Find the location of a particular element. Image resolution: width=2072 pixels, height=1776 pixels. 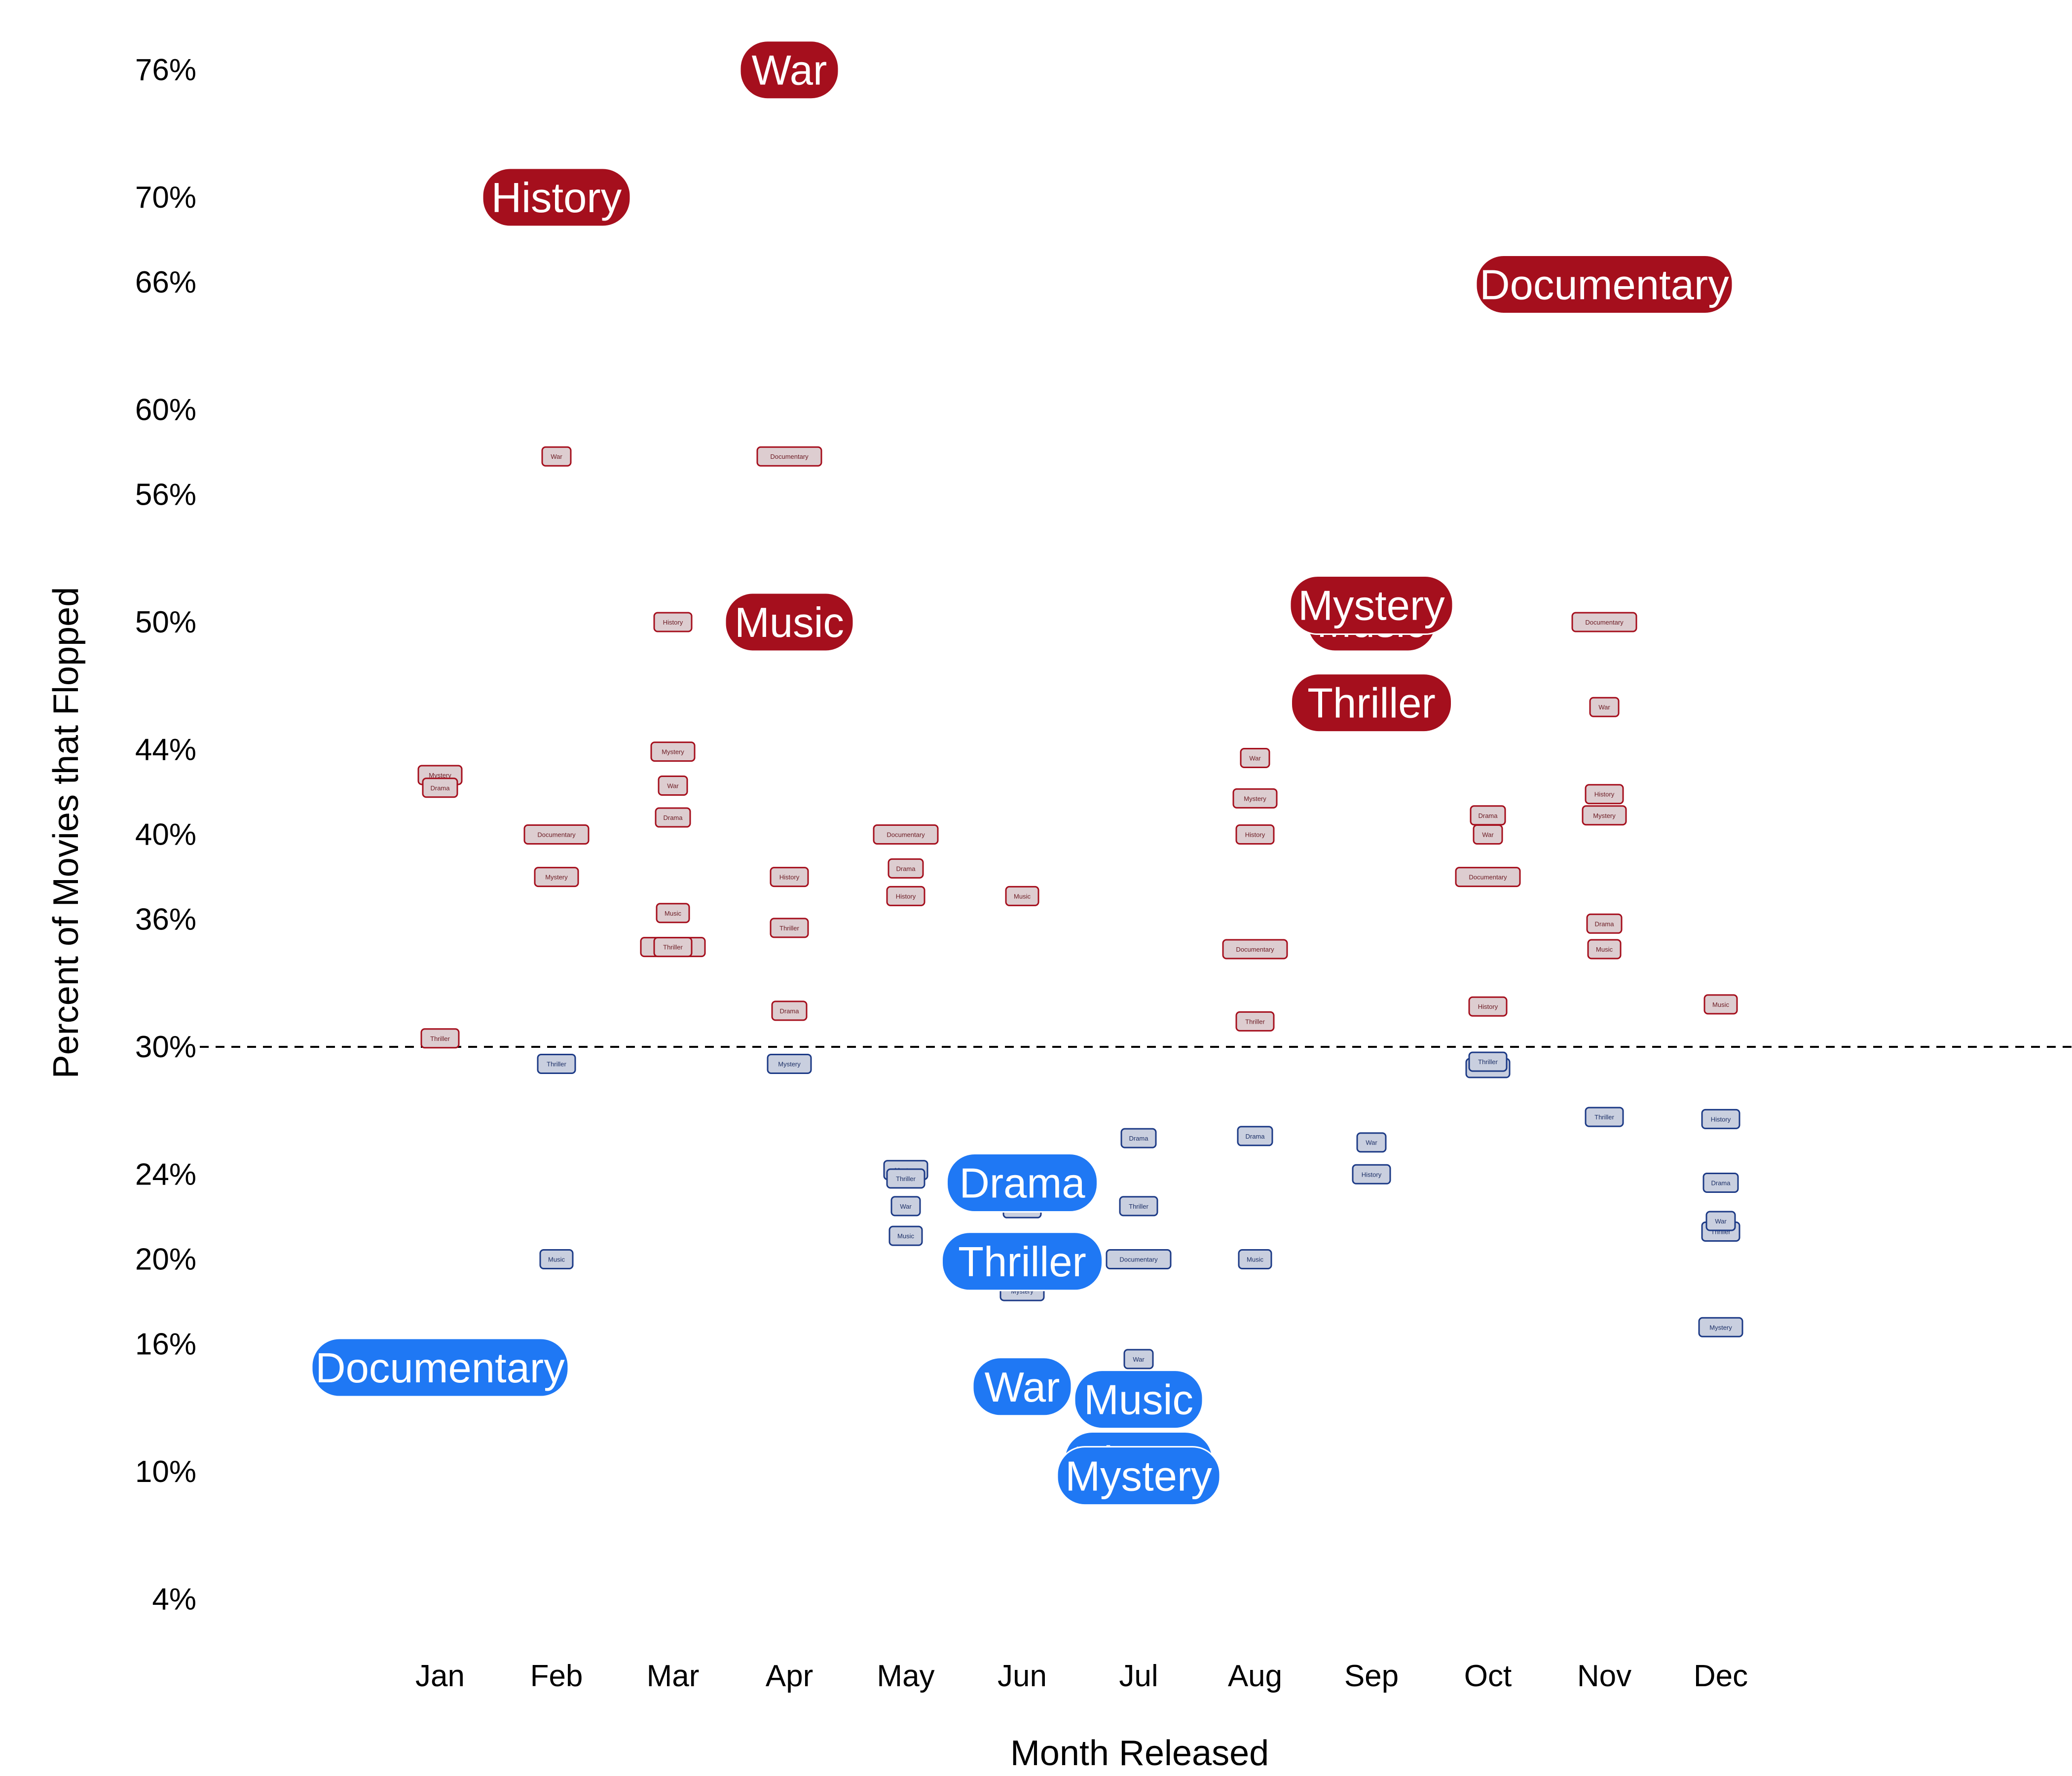

highlighted-genre: Documentary is located at coordinates (440, 1367).